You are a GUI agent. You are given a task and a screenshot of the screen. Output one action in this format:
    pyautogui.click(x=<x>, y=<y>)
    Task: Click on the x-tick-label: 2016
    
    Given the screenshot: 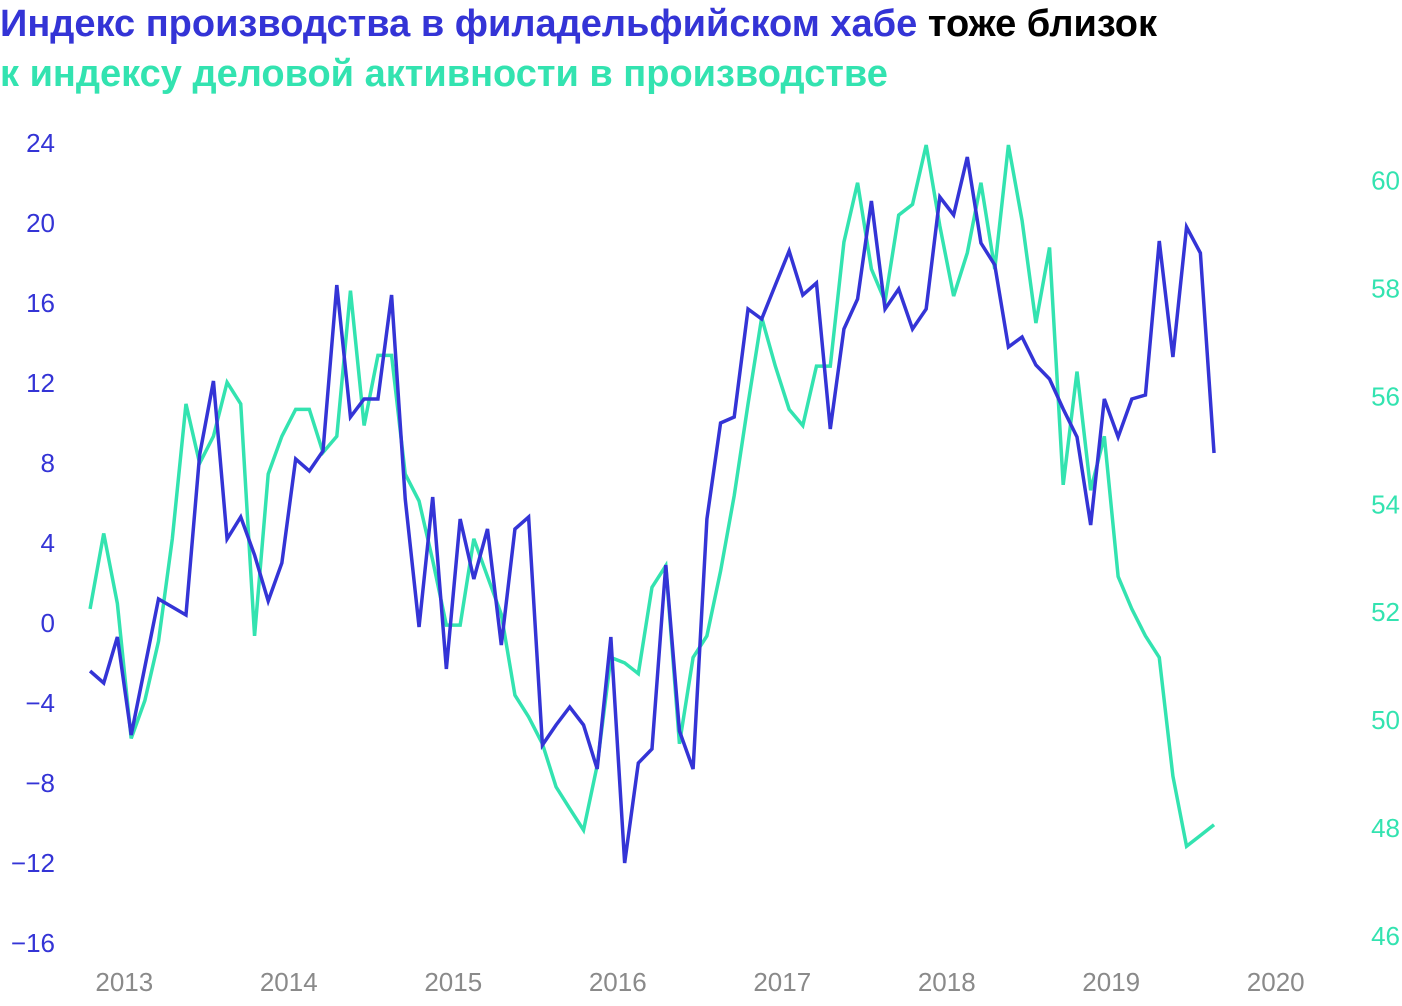 What is the action you would take?
    pyautogui.click(x=618, y=982)
    